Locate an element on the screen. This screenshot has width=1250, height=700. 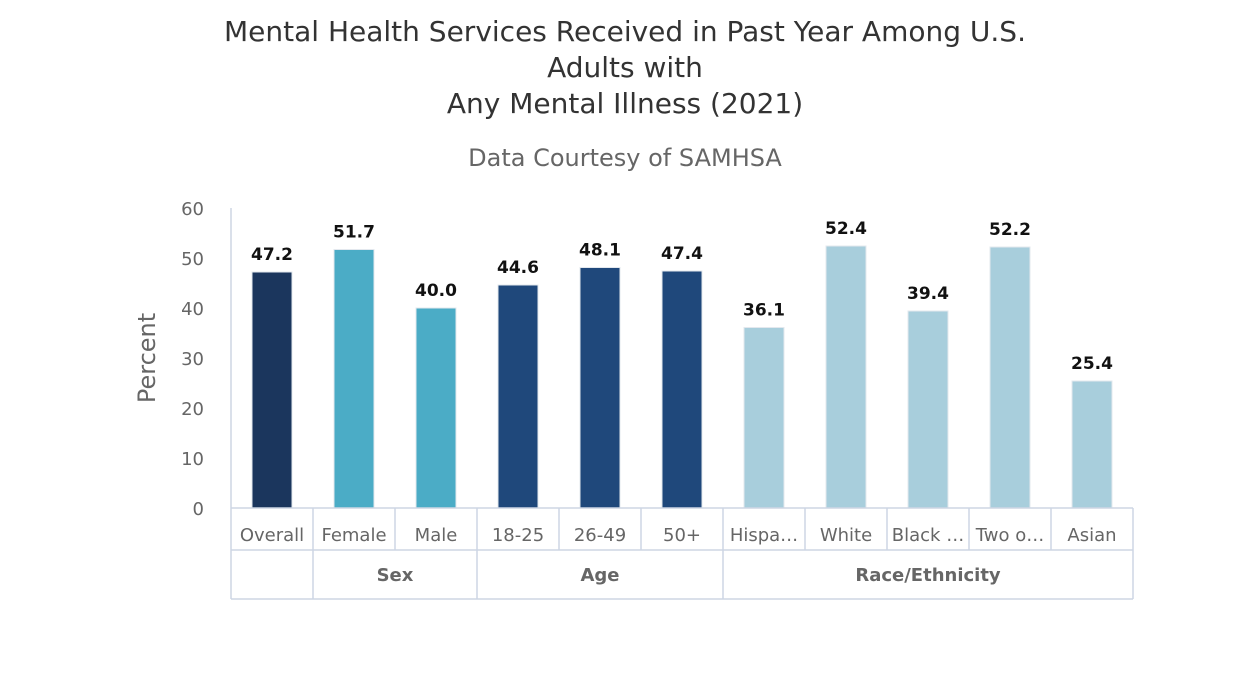
y-tick-label: 50 is located at coordinates (192, 259).